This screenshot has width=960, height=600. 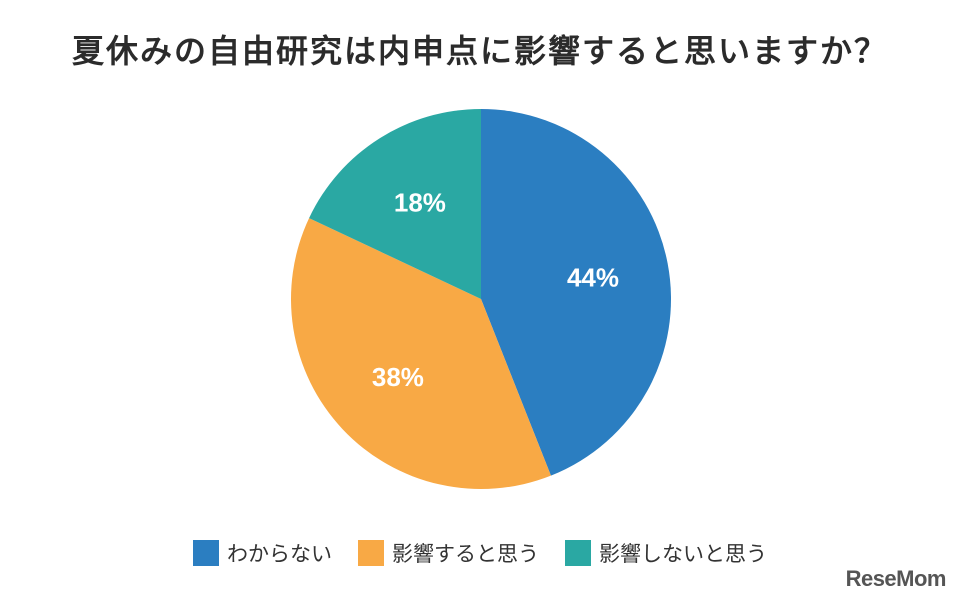 What do you see at coordinates (465, 554) in the screenshot?
I see `legend-label: 影響すると思う` at bounding box center [465, 554].